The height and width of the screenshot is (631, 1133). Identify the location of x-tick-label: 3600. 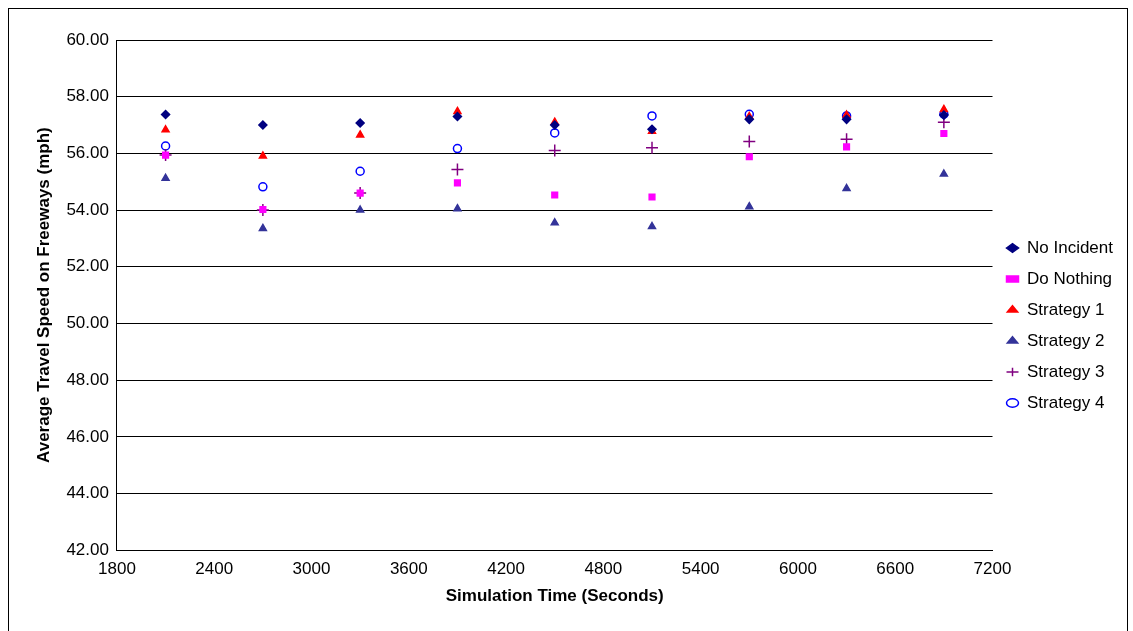
(408, 569).